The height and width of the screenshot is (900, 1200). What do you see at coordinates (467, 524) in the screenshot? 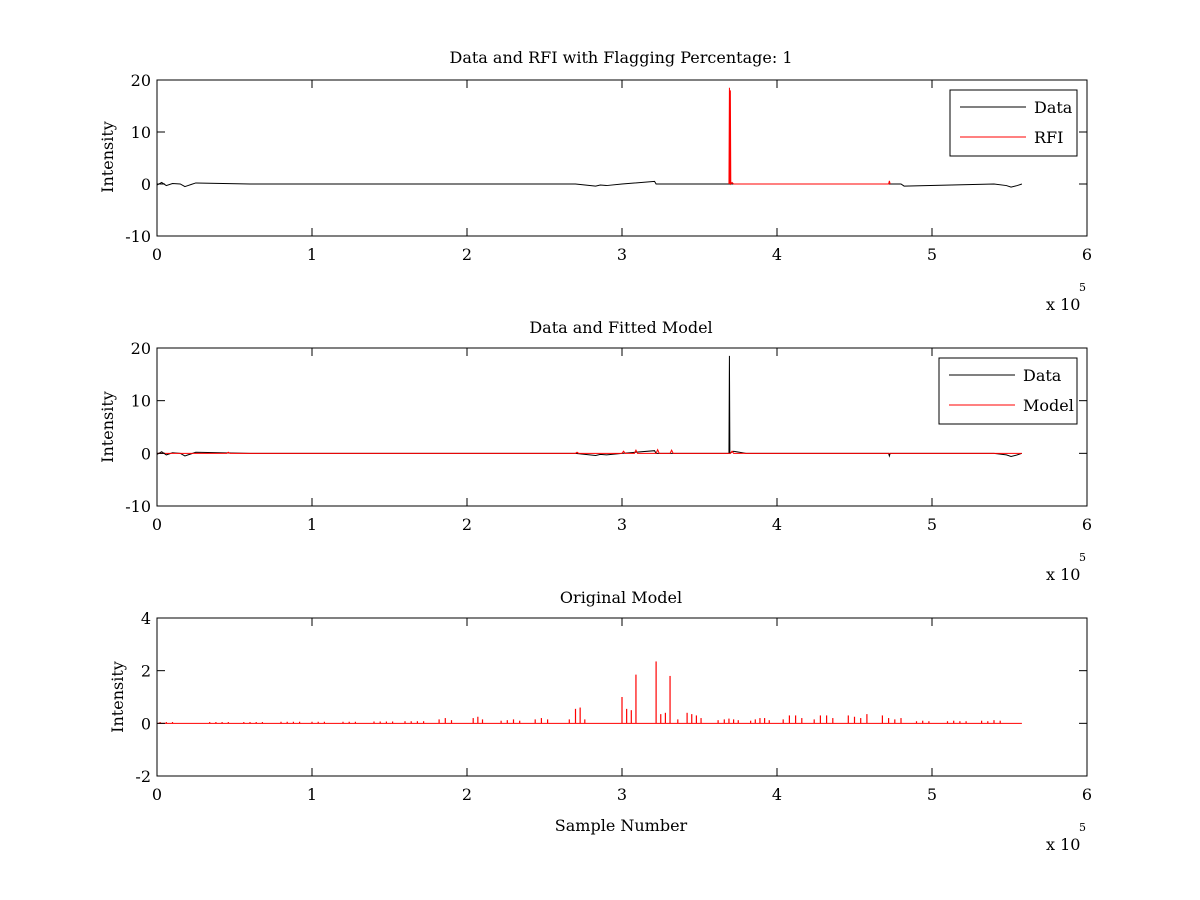
I see `panel-2-xtick-label-2: 2` at bounding box center [467, 524].